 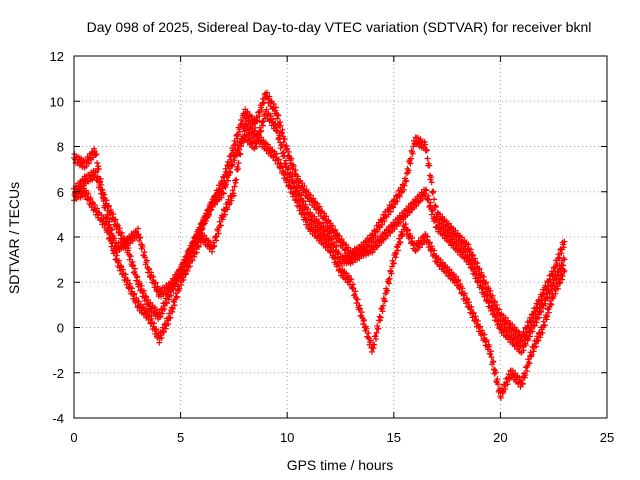 What do you see at coordinates (60, 237) in the screenshot?
I see `y-tick-label: 4` at bounding box center [60, 237].